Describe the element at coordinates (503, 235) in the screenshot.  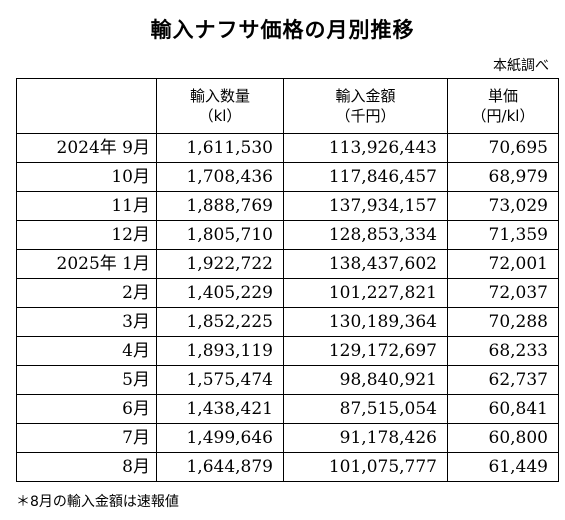
I see `price-cell: 71,359` at that location.